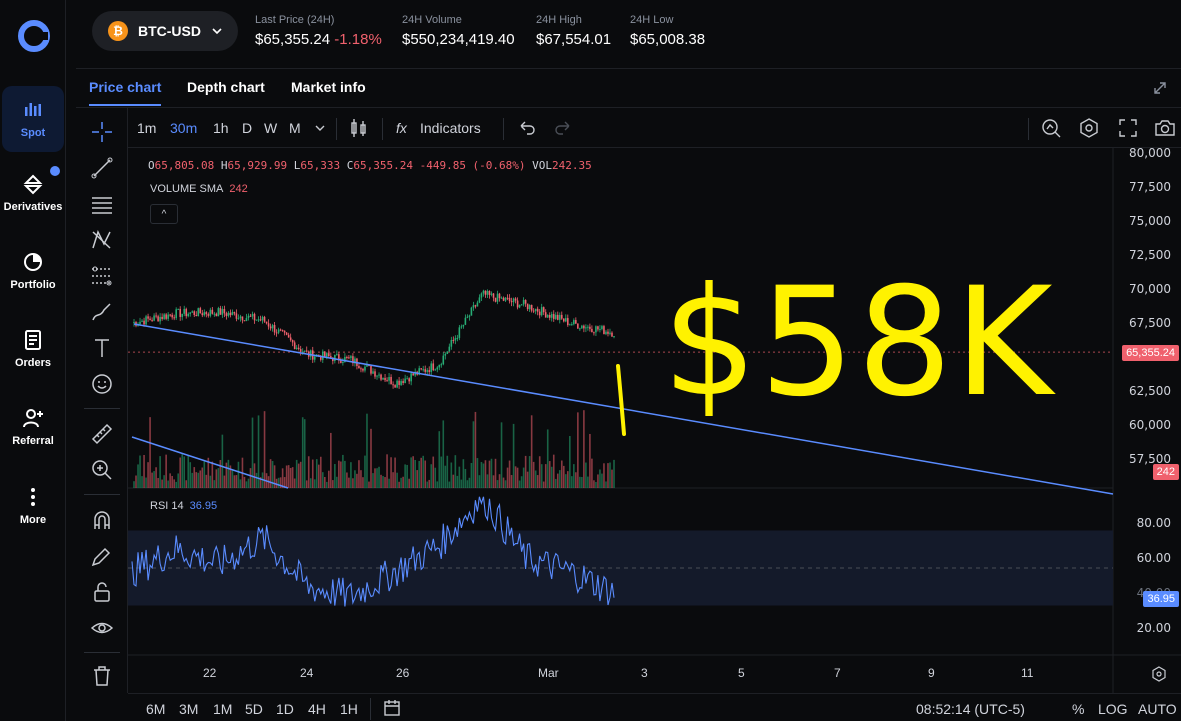 The height and width of the screenshot is (721, 1181). I want to click on nav-item-referral: Referral, so click(33, 427).